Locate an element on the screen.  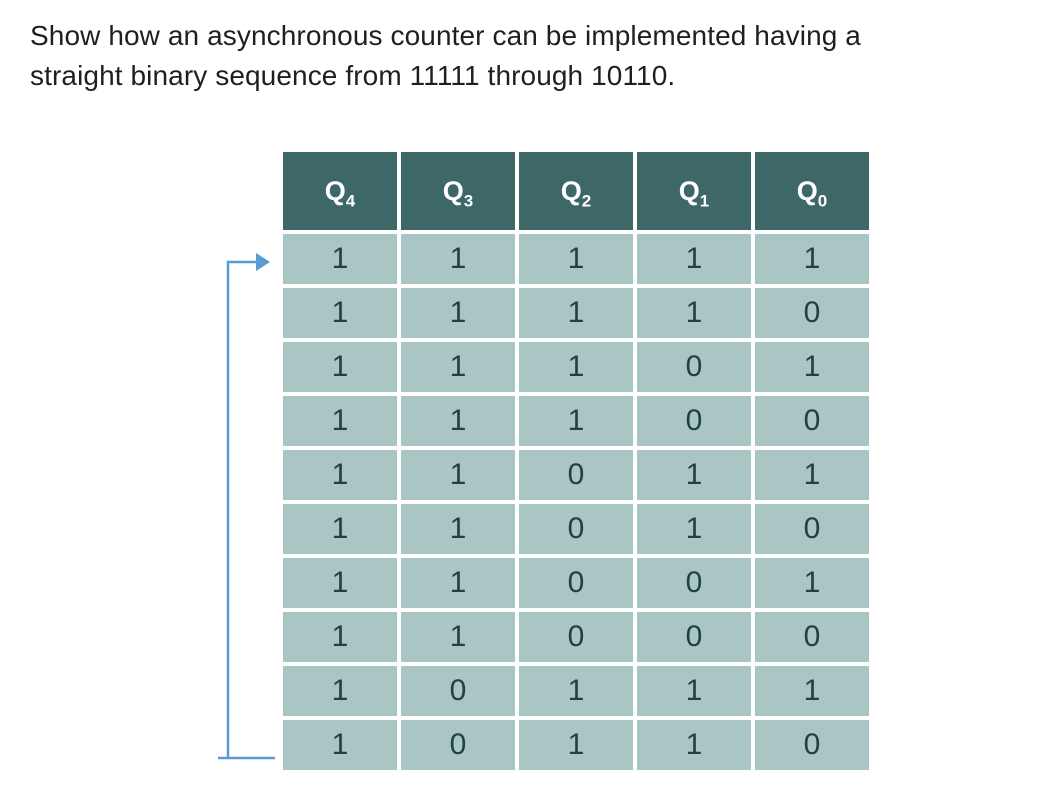
column-header: Q3 is located at coordinates (458, 191).